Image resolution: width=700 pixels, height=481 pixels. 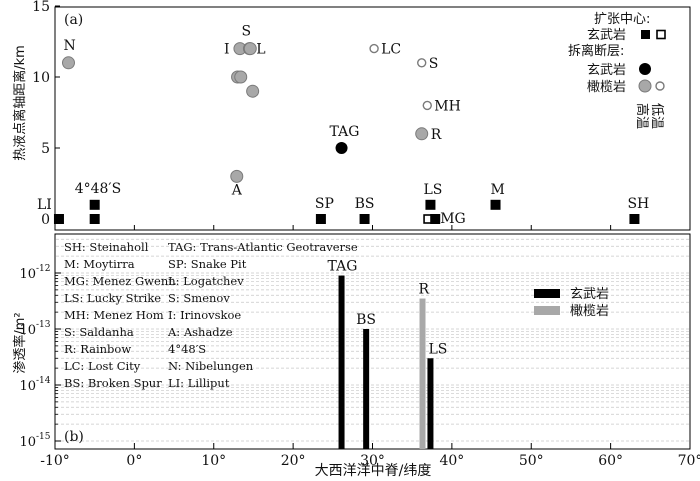 I want to click on b-xtick-label: 60°, so click(x=610, y=461).